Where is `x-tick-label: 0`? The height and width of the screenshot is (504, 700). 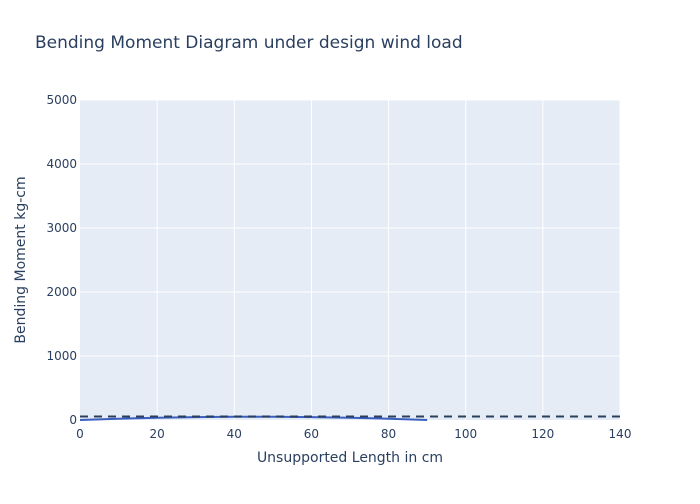 x-tick-label: 0 is located at coordinates (80, 434).